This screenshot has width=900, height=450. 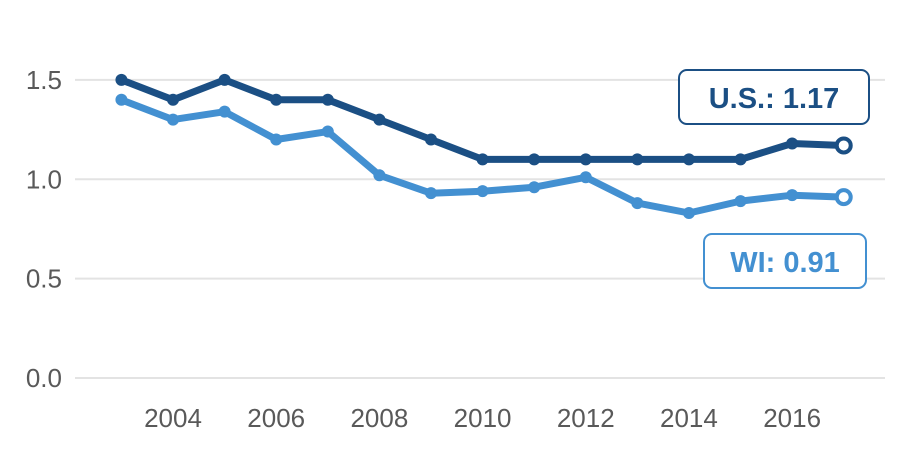 I want to click on x-tick-label: 2016, so click(x=792, y=418).